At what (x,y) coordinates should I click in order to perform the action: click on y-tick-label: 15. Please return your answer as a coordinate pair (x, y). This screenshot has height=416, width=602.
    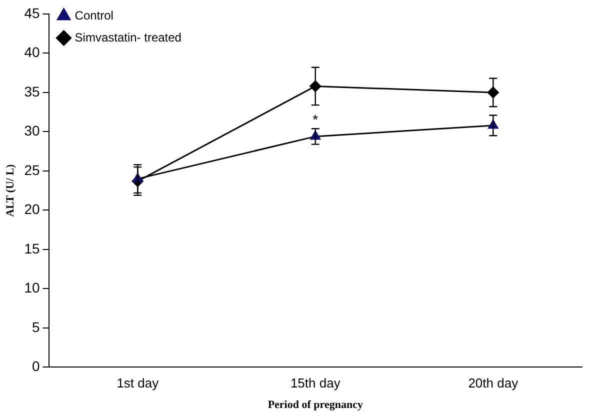
    Looking at the image, I should click on (32, 248).